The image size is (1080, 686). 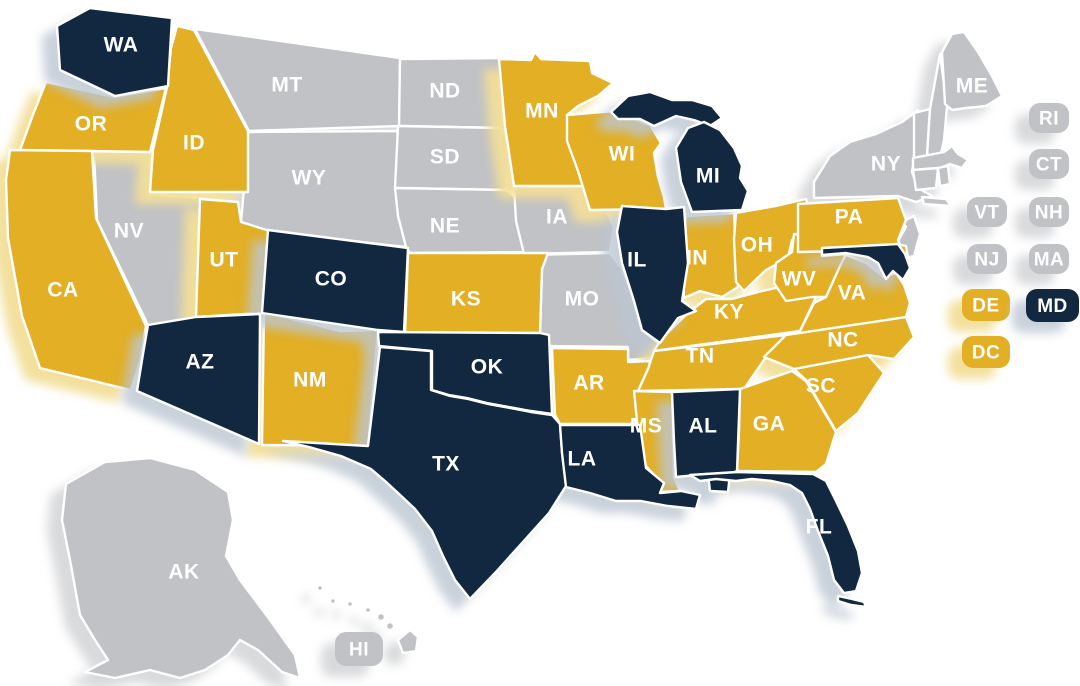 What do you see at coordinates (852, 293) in the screenshot?
I see `state-label-va: VA` at bounding box center [852, 293].